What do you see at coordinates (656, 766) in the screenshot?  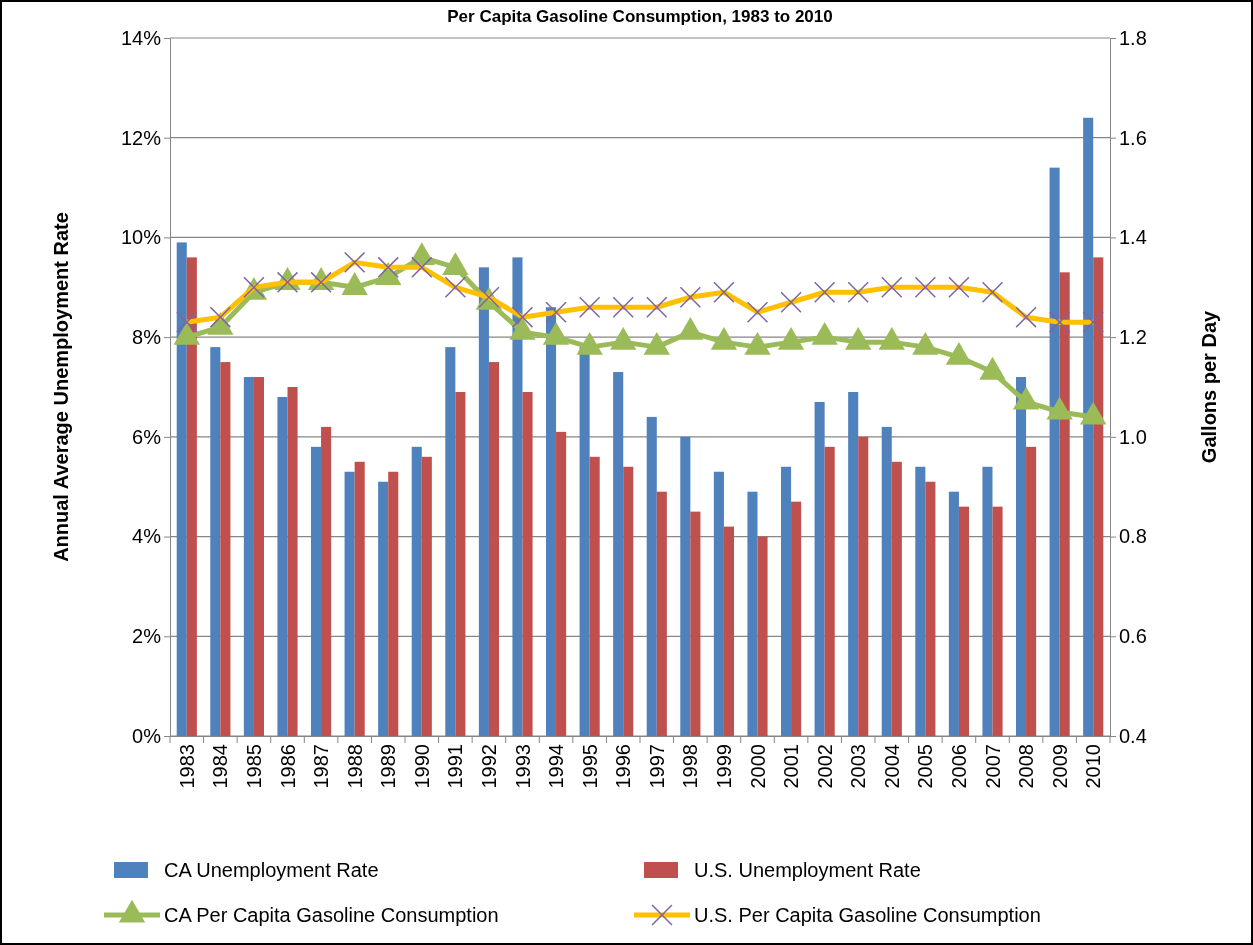 I see `x-tick-label: 1997` at bounding box center [656, 766].